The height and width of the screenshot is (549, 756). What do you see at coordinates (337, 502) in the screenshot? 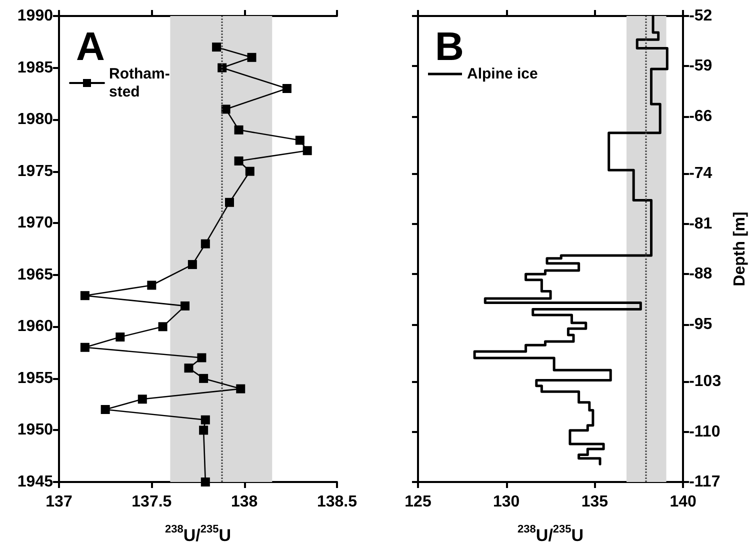
I see `x-tick-label: 138.5` at bounding box center [337, 502].